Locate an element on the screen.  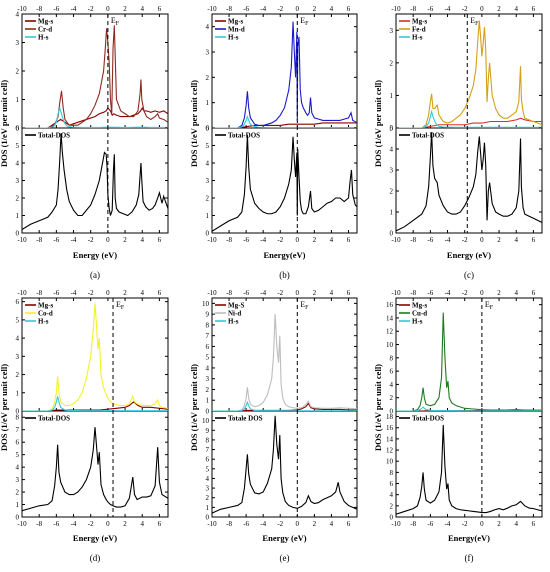
x-tick-label-bottom: 0 is located at coordinates (298, 524).